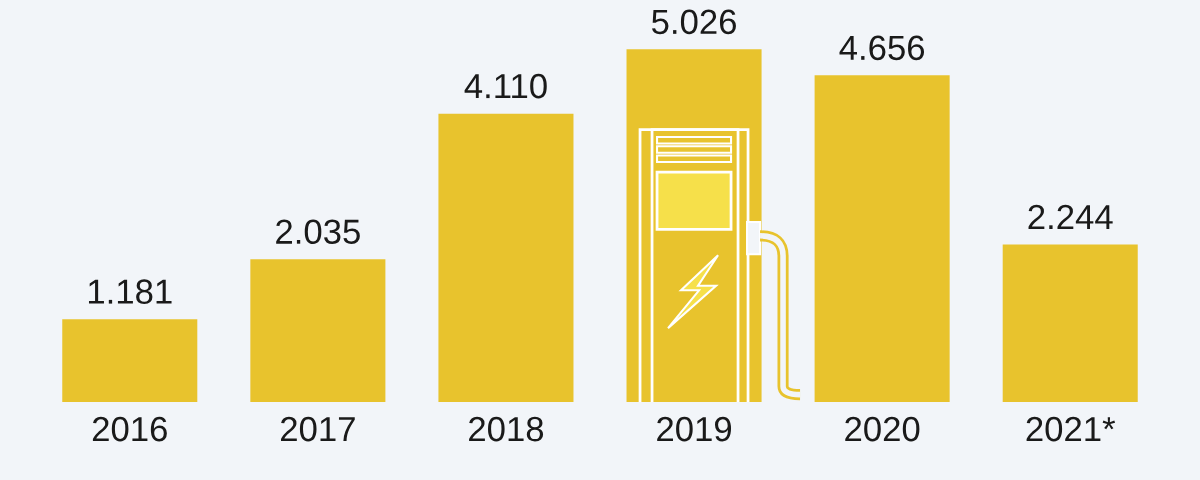 This screenshot has height=480, width=1200. I want to click on x-tick-label: 2016, so click(129, 429).